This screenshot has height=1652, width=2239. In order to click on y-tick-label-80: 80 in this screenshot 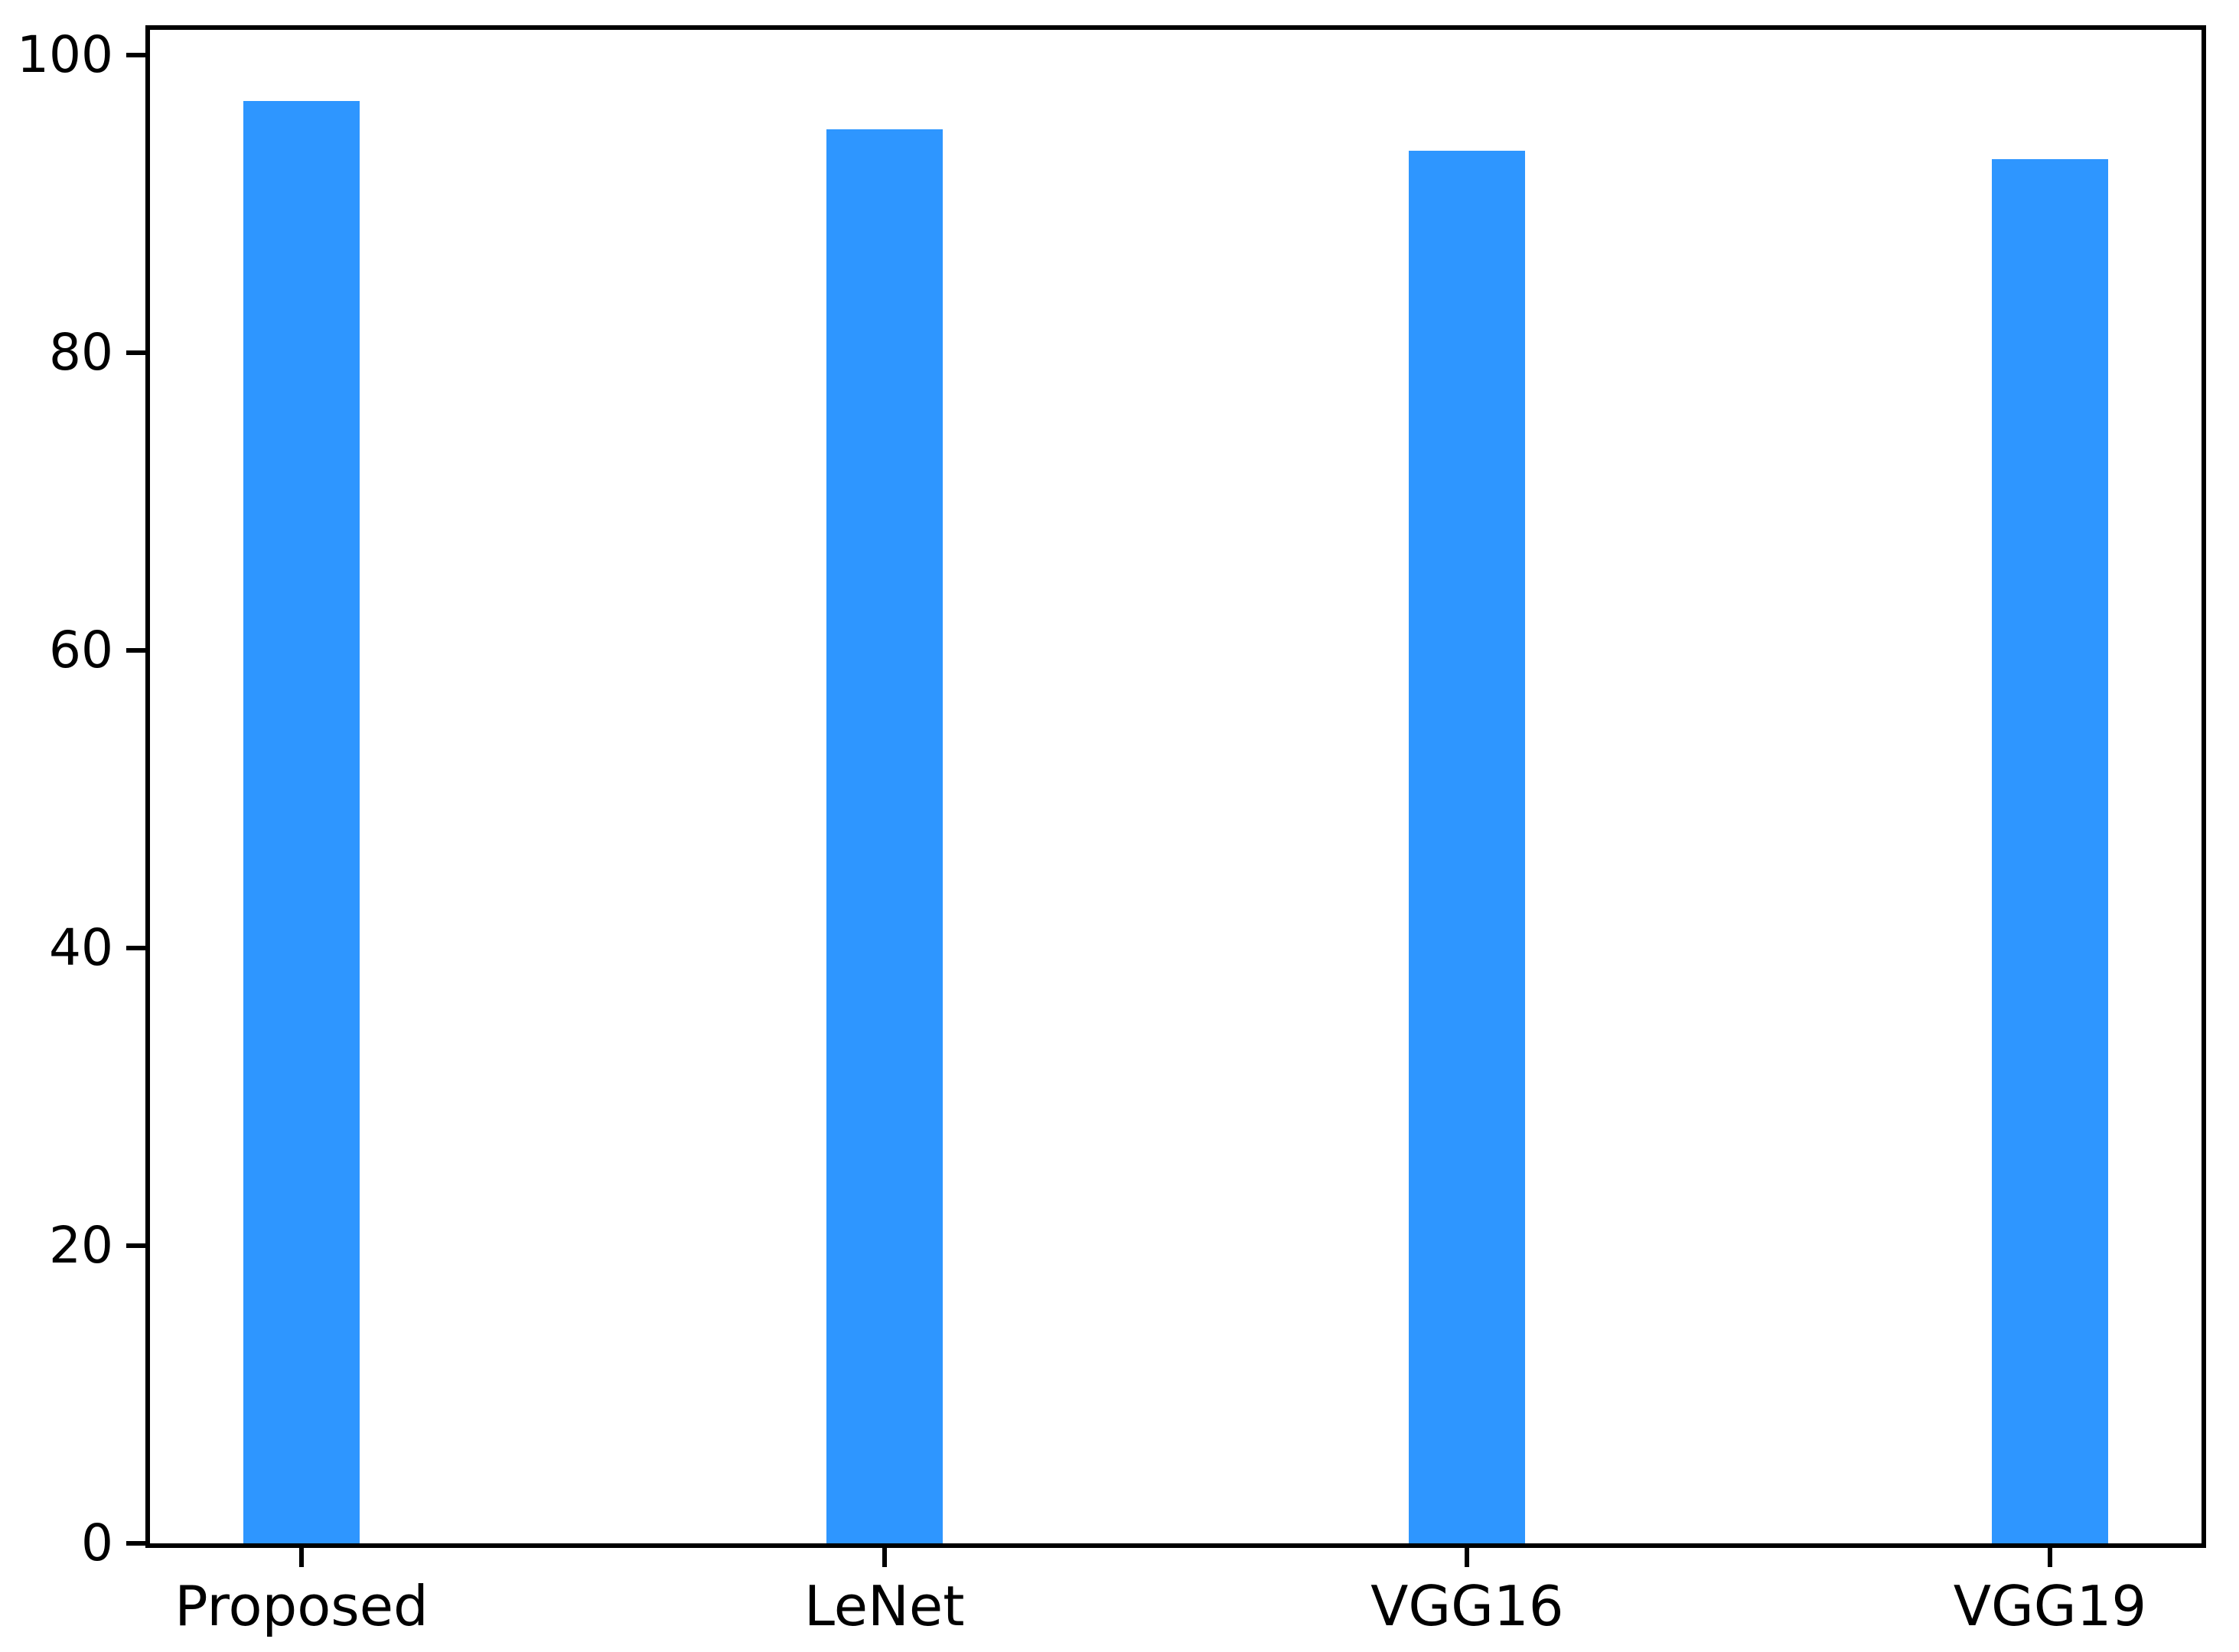, I will do `click(81, 353)`.